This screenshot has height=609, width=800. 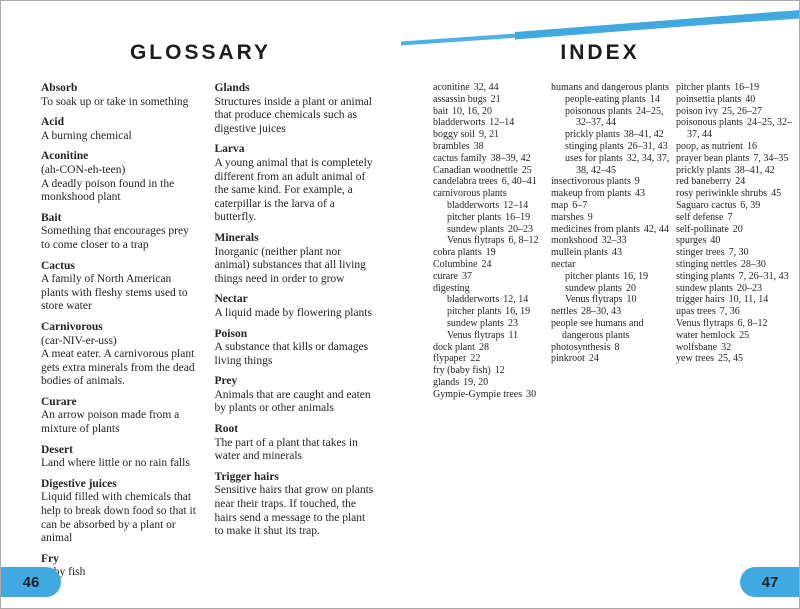 What do you see at coordinates (726, 347) in the screenshot?
I see `index-entry-pages: 32` at bounding box center [726, 347].